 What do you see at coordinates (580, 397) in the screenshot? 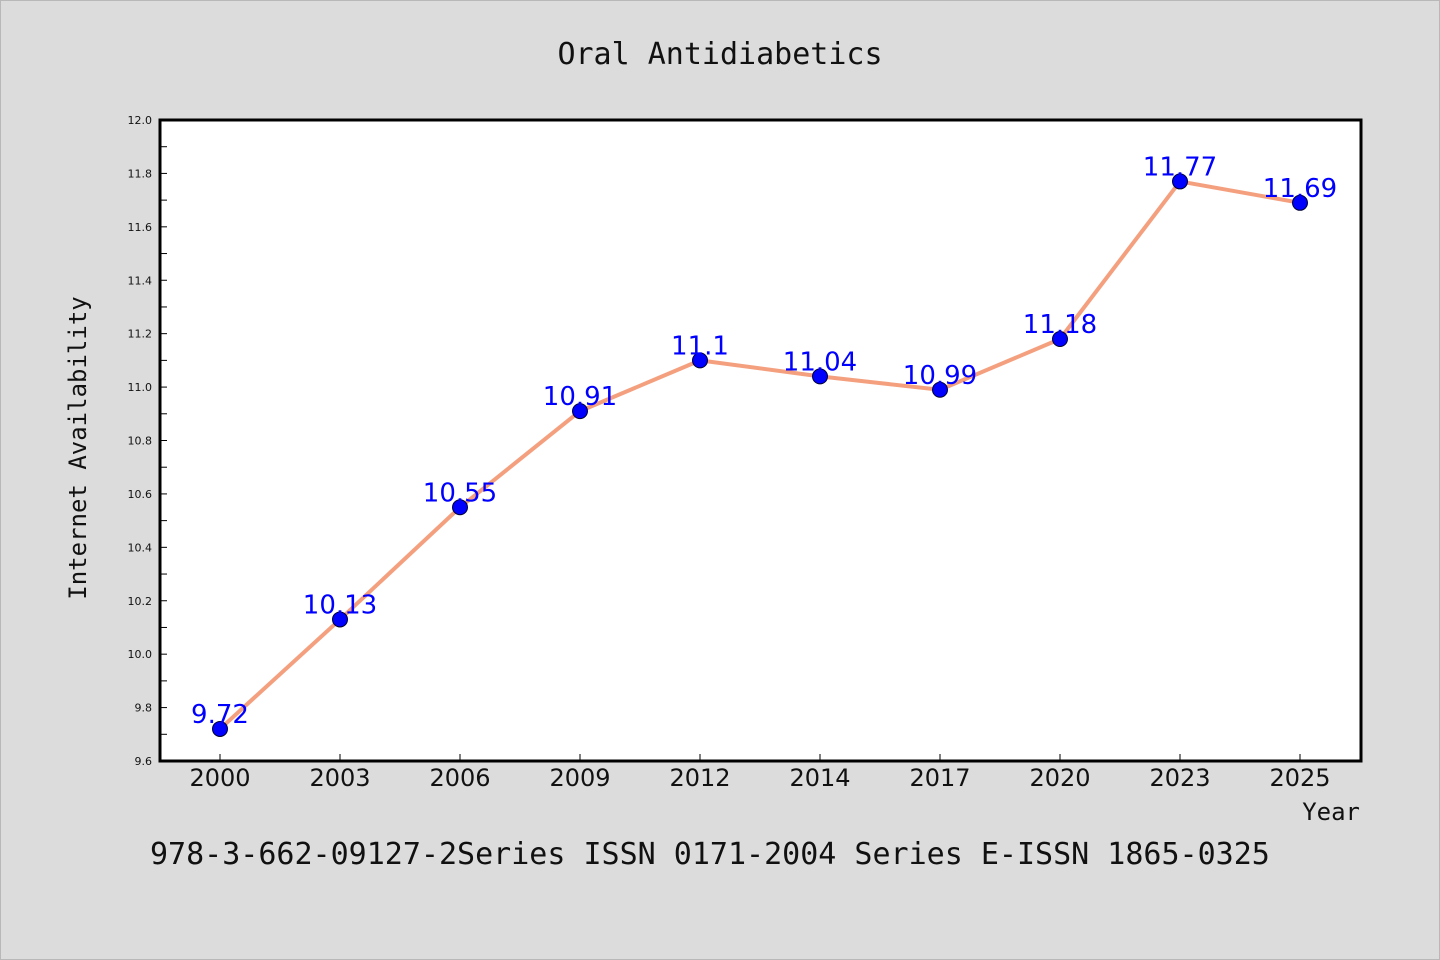
I see `data-label: 10.91` at bounding box center [580, 397].